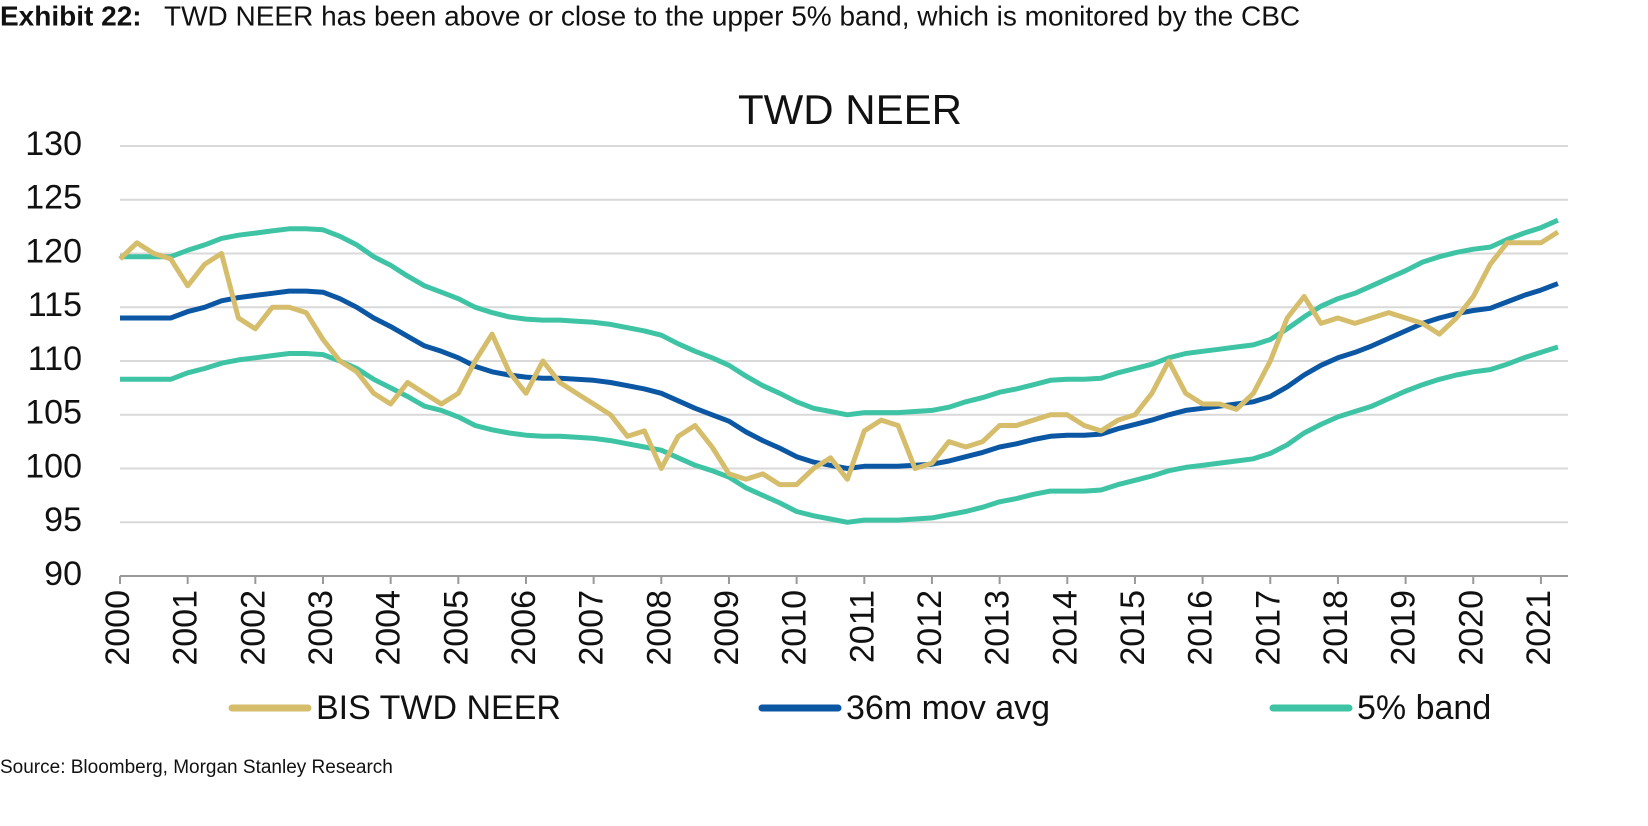 This screenshot has width=1648, height=826. What do you see at coordinates (659, 628) in the screenshot?
I see `x-tick-label: 2008` at bounding box center [659, 628].